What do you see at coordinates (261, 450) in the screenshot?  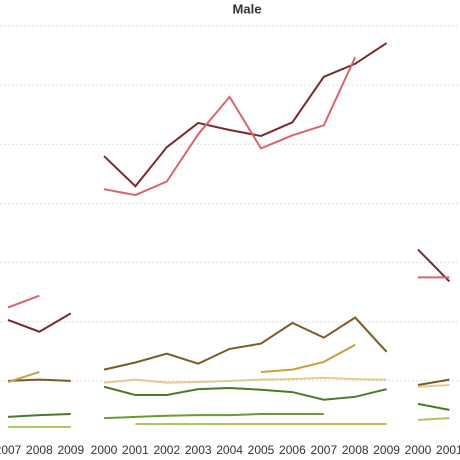 I see `x-tick-label: 2005` at bounding box center [261, 450].